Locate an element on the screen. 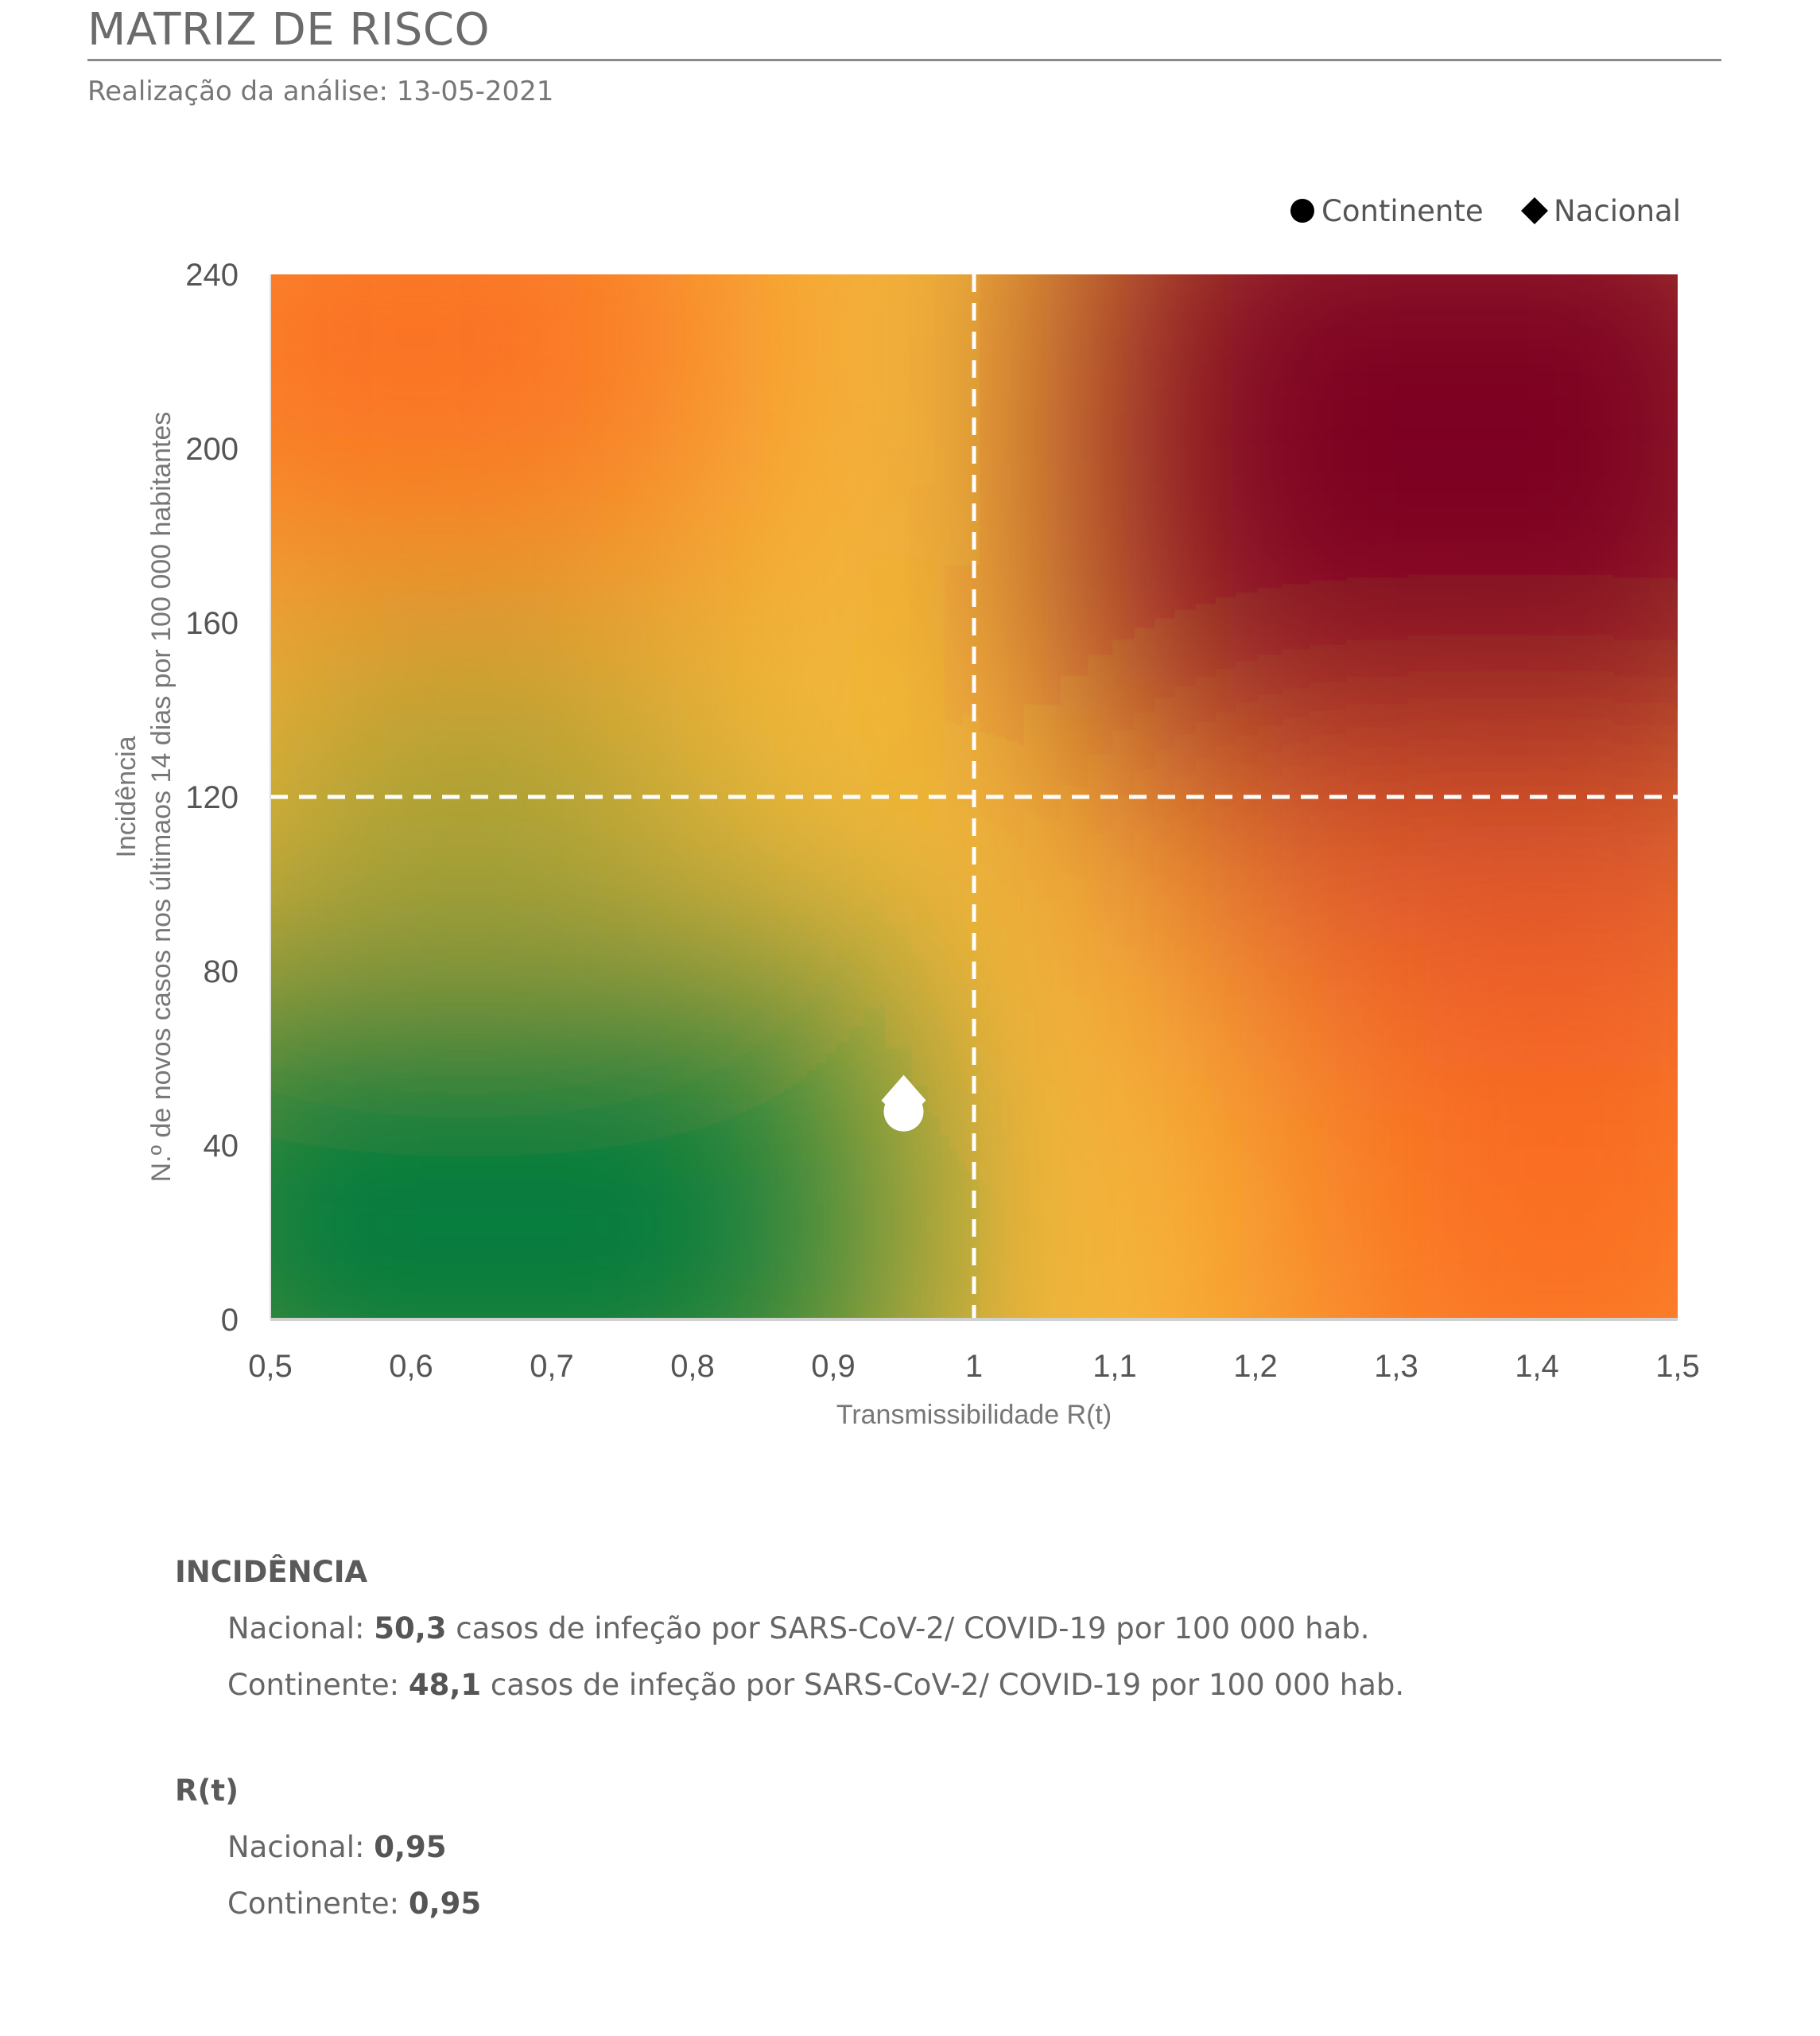 This screenshot has width=1820, height=2036. bg-green is located at coordinates (573, 1145).